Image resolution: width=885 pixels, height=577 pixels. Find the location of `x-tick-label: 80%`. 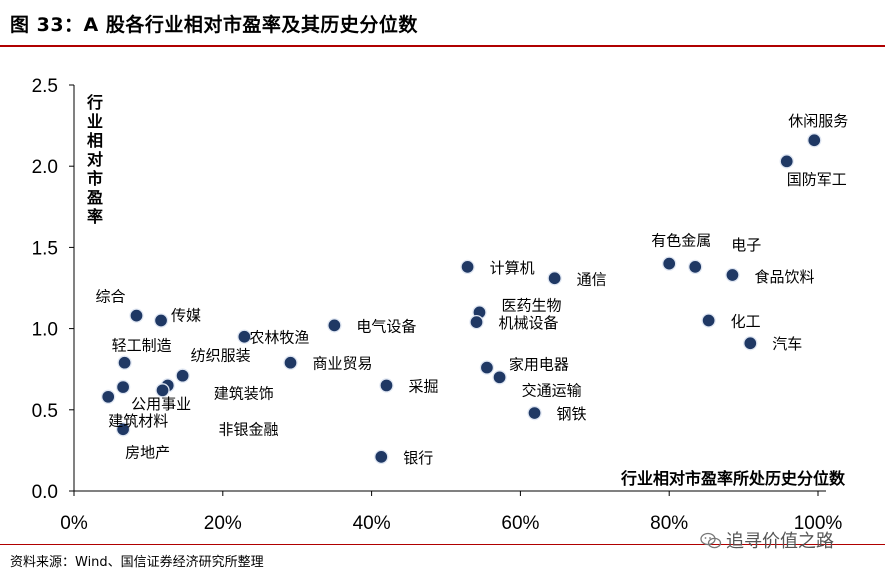

x-tick-label: 80% is located at coordinates (669, 523).